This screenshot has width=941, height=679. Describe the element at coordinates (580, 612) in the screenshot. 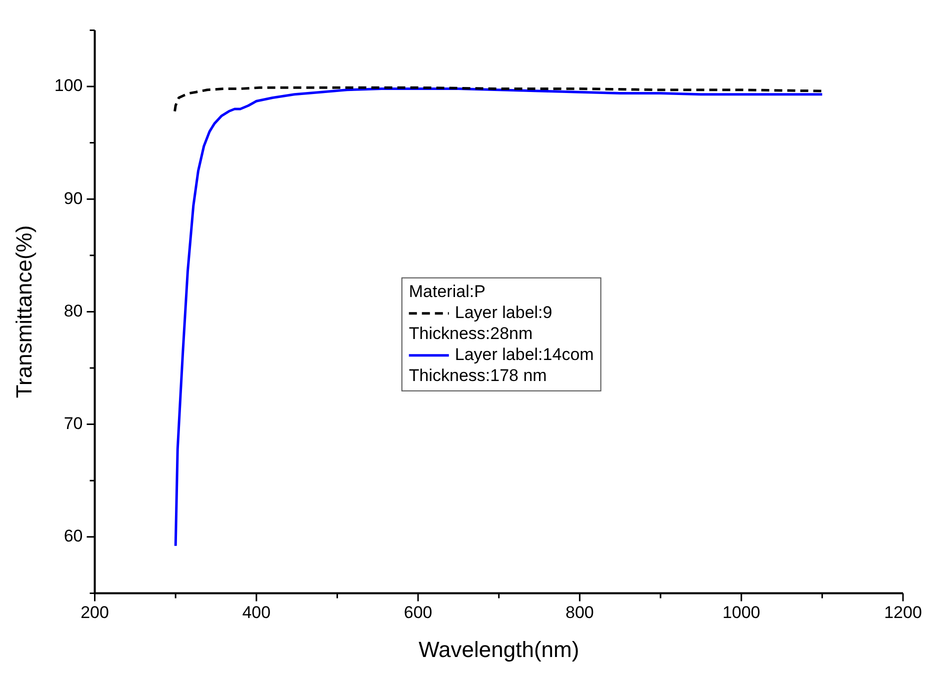

I see `x-tick-label: 800` at that location.